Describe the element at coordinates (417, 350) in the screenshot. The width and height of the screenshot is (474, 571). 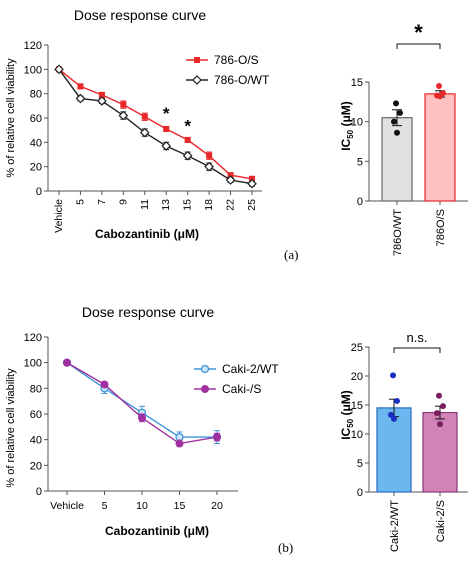
I see `bracket-line` at that location.